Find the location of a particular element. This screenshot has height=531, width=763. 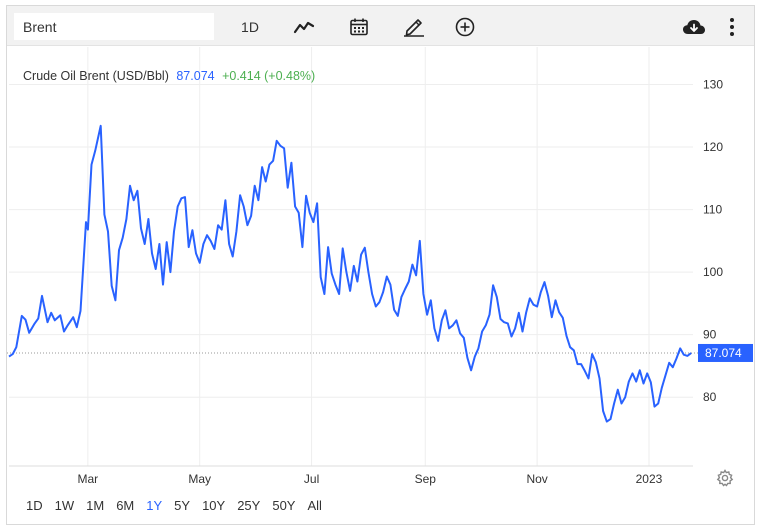

x-tick-label: 2023 is located at coordinates (649, 479).